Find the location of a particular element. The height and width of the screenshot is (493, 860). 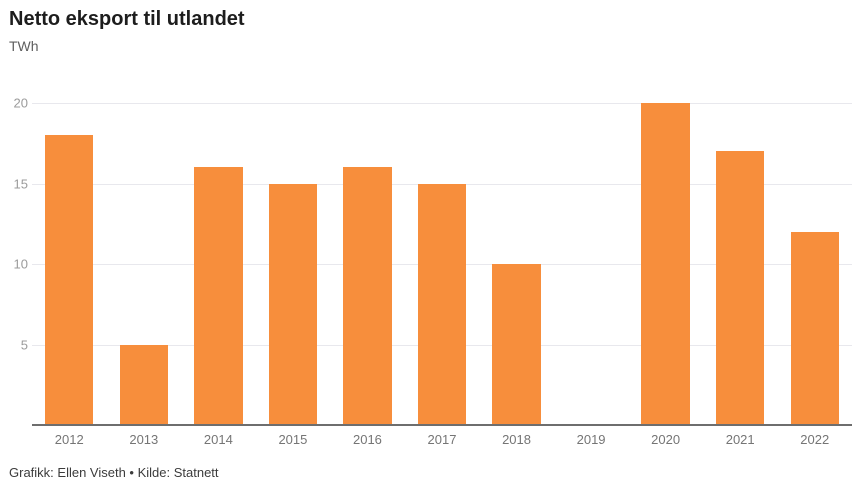

x-tick-label: 2013 is located at coordinates (144, 439).